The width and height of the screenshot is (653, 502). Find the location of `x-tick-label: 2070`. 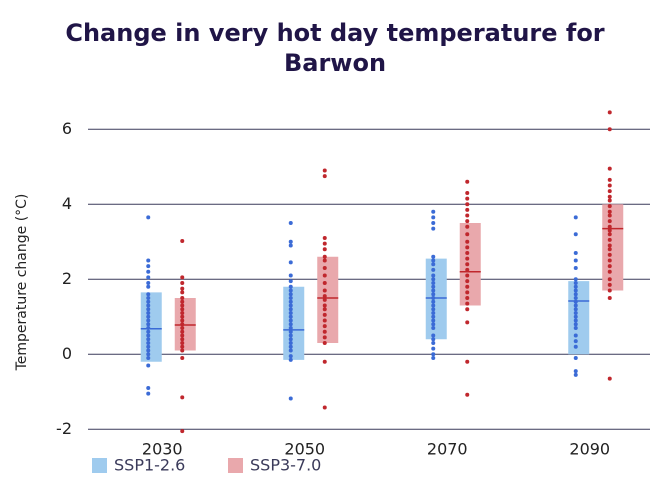

x-tick-label: 2070 is located at coordinates (447, 449).